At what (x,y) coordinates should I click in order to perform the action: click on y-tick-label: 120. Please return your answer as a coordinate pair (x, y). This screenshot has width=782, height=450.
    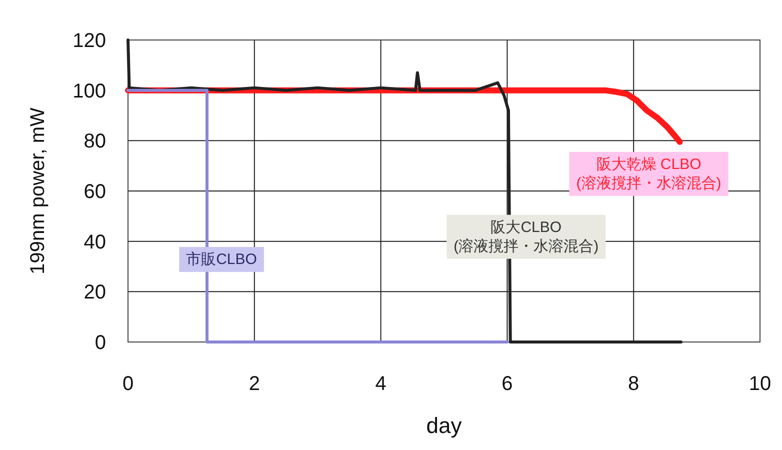
    Looking at the image, I should click on (89, 41).